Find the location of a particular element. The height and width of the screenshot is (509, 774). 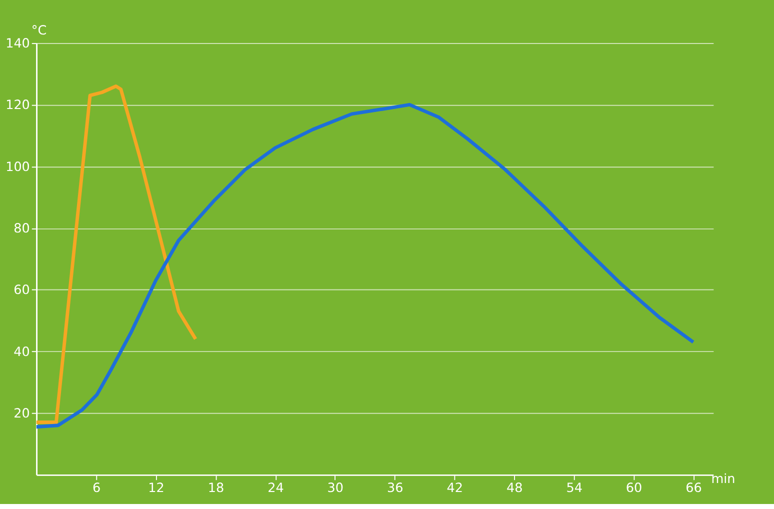

y-tick-label: 60 is located at coordinates (22, 290).